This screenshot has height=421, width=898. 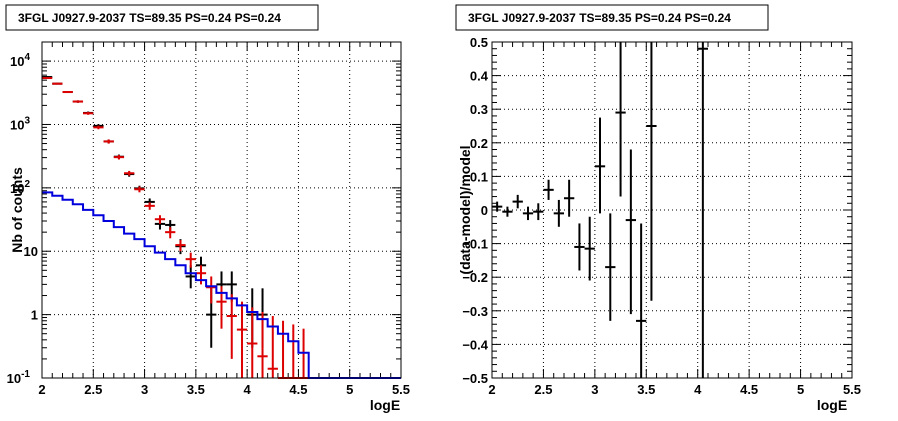 What do you see at coordinates (19, 377) in the screenshot?
I see `y-tick-label: 10⁻¹` at bounding box center [19, 377].